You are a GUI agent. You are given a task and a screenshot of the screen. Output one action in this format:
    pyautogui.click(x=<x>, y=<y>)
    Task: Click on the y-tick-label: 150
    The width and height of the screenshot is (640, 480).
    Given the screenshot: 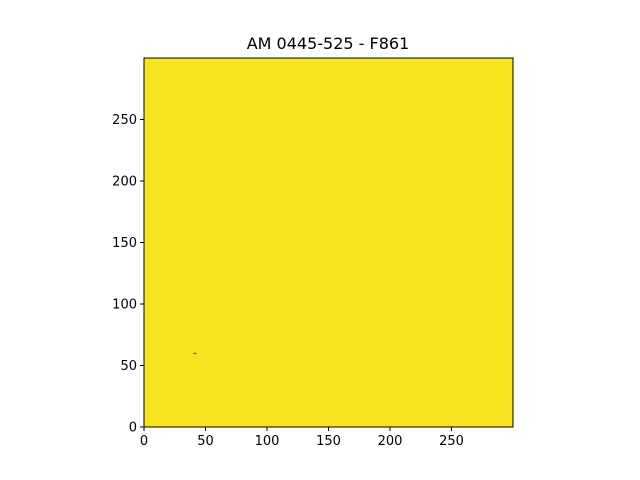 What is the action you would take?
    pyautogui.click(x=124, y=243)
    